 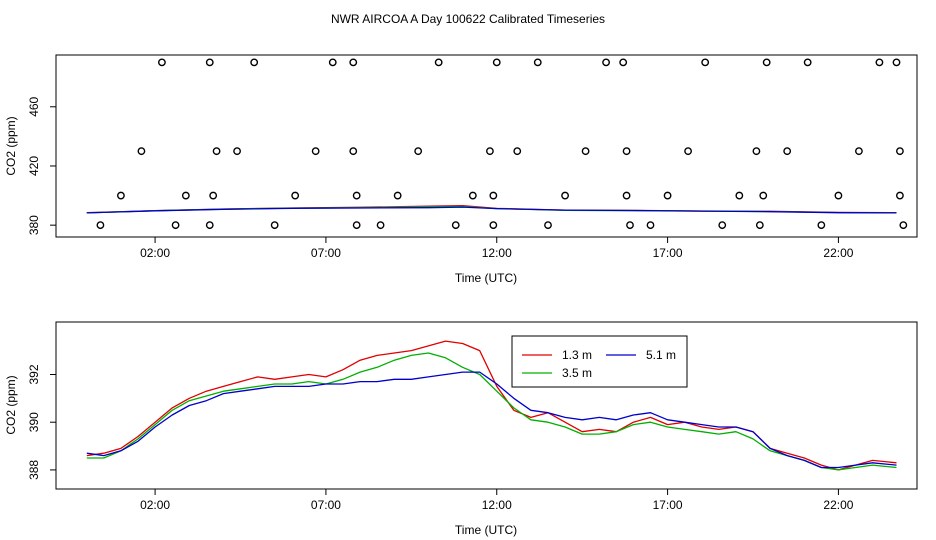 I want to click on legend-box, so click(x=599, y=361).